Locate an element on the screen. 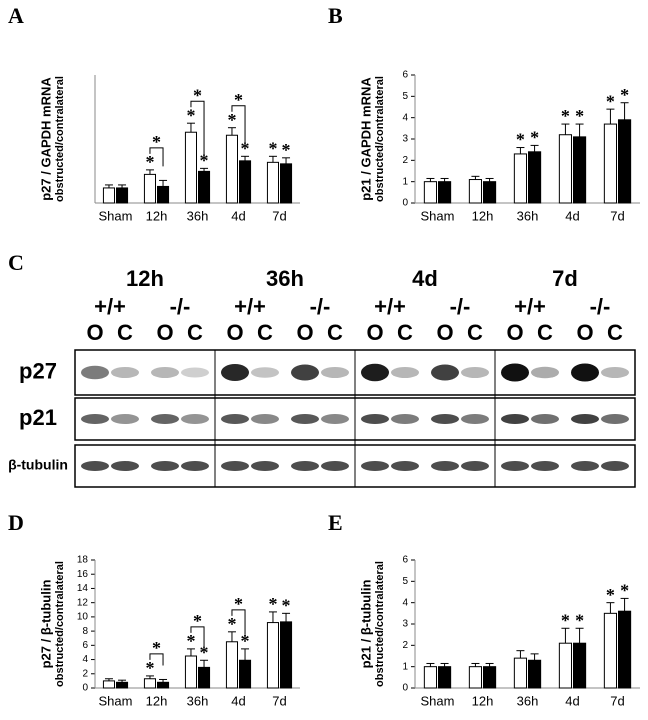  y-axis-label: p27 / GAPDH mRNA is located at coordinates (45, 139).